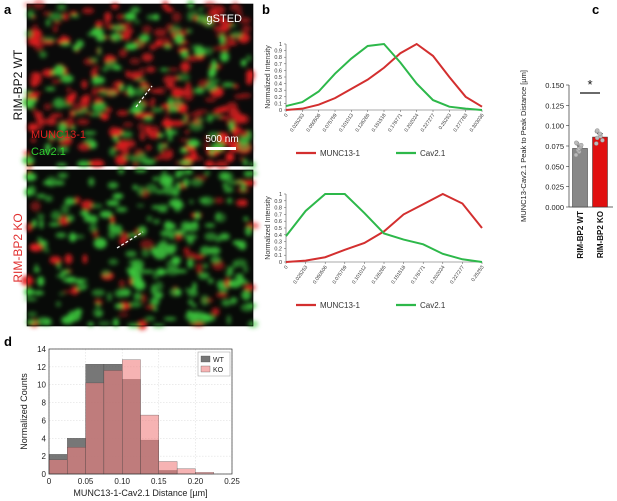 The height and width of the screenshot is (501, 617). I want to click on y-tick-label: 0.125, so click(554, 105).